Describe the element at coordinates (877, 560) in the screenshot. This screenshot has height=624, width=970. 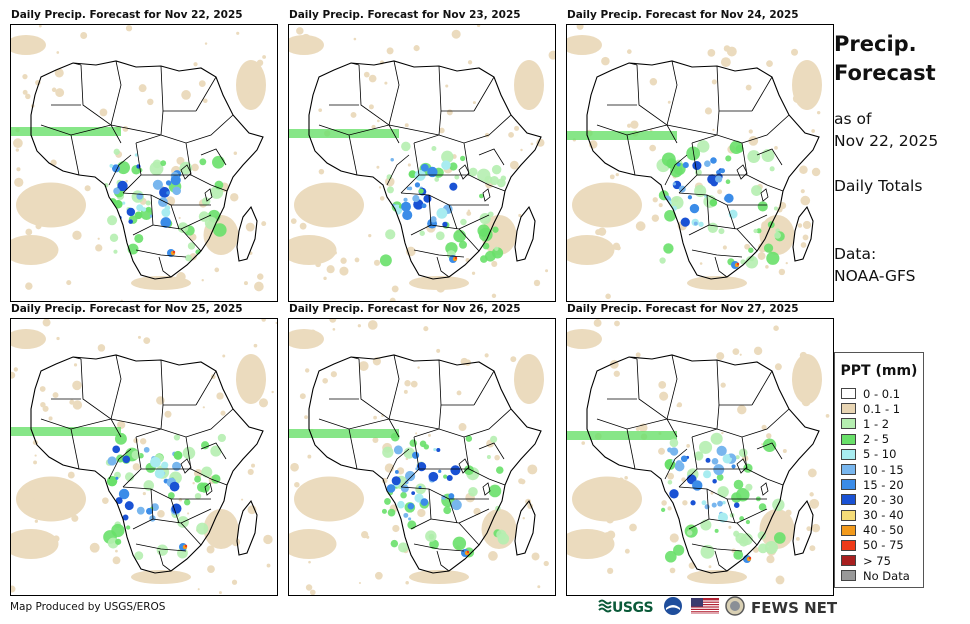
I see `legend-label: > 75` at that location.